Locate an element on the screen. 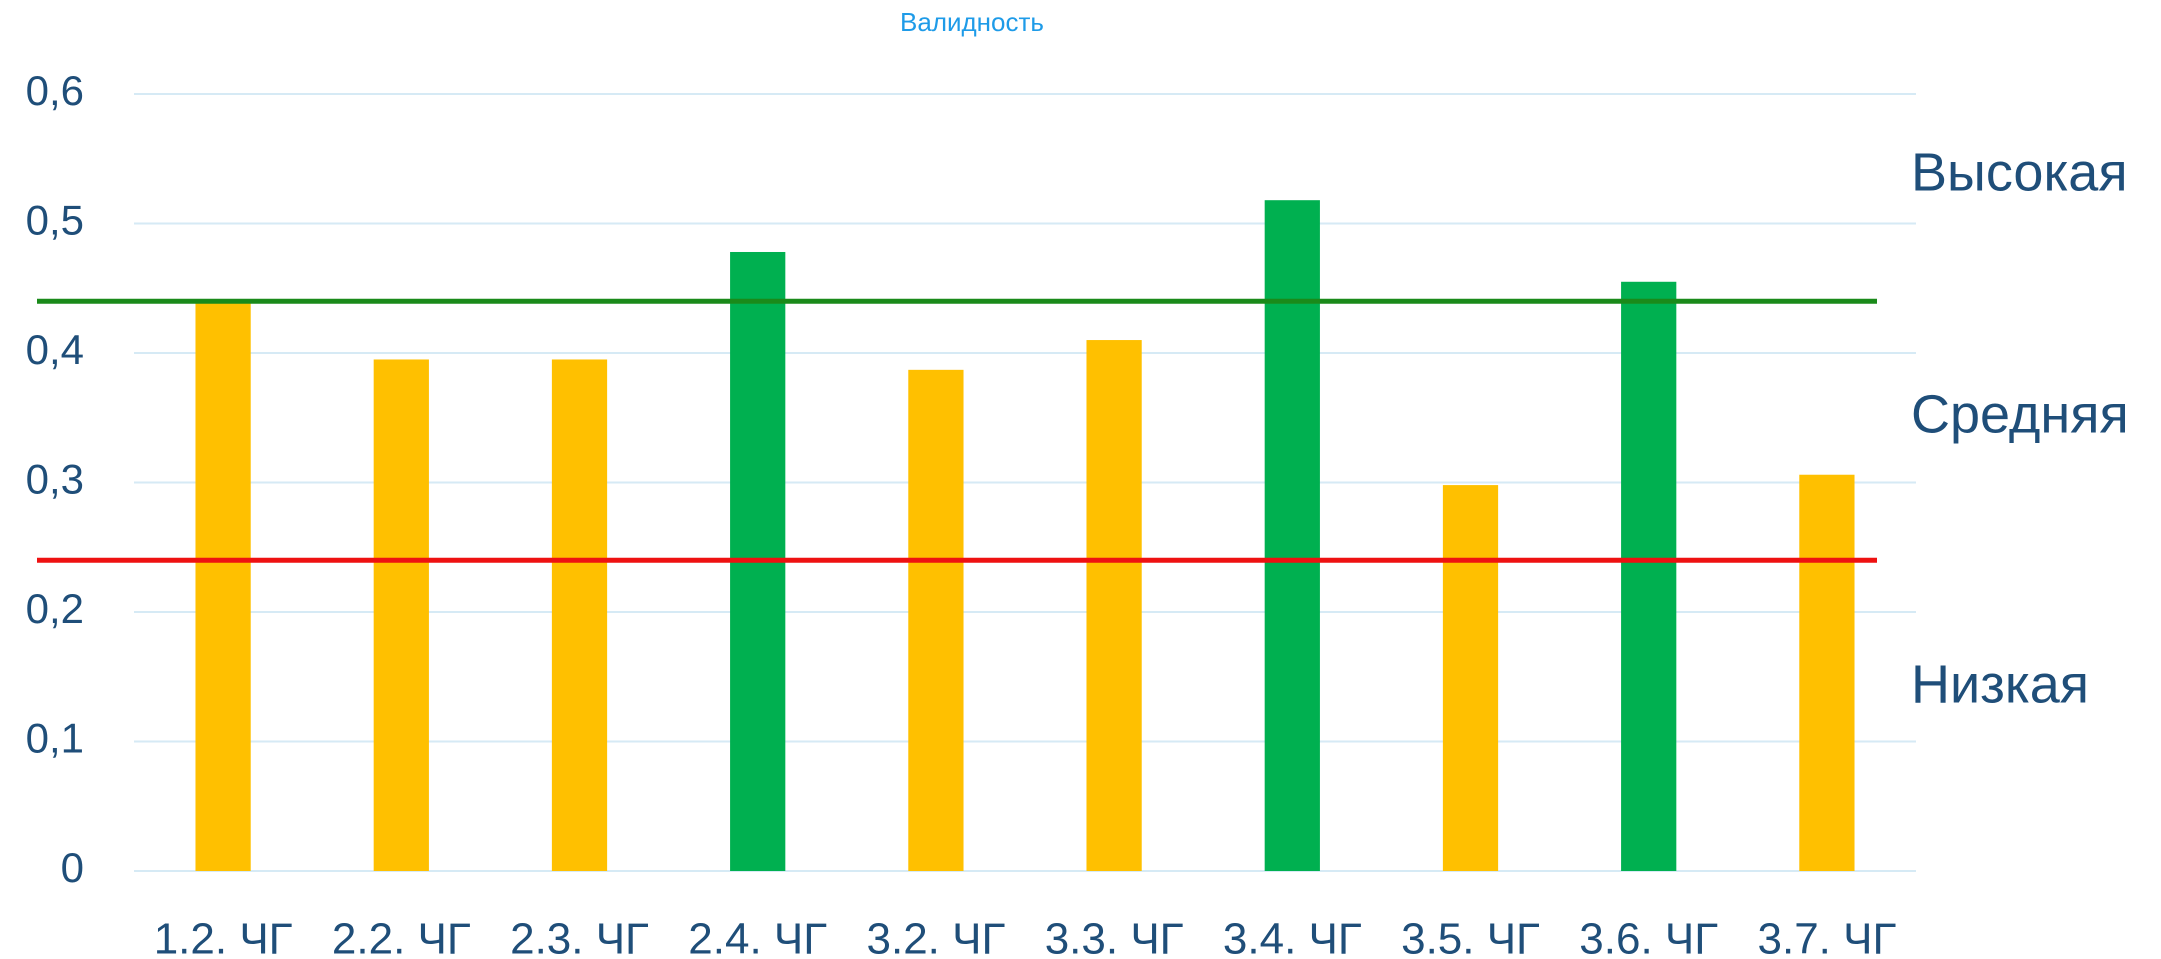  y-tick-label: 0,1 is located at coordinates (55, 738).